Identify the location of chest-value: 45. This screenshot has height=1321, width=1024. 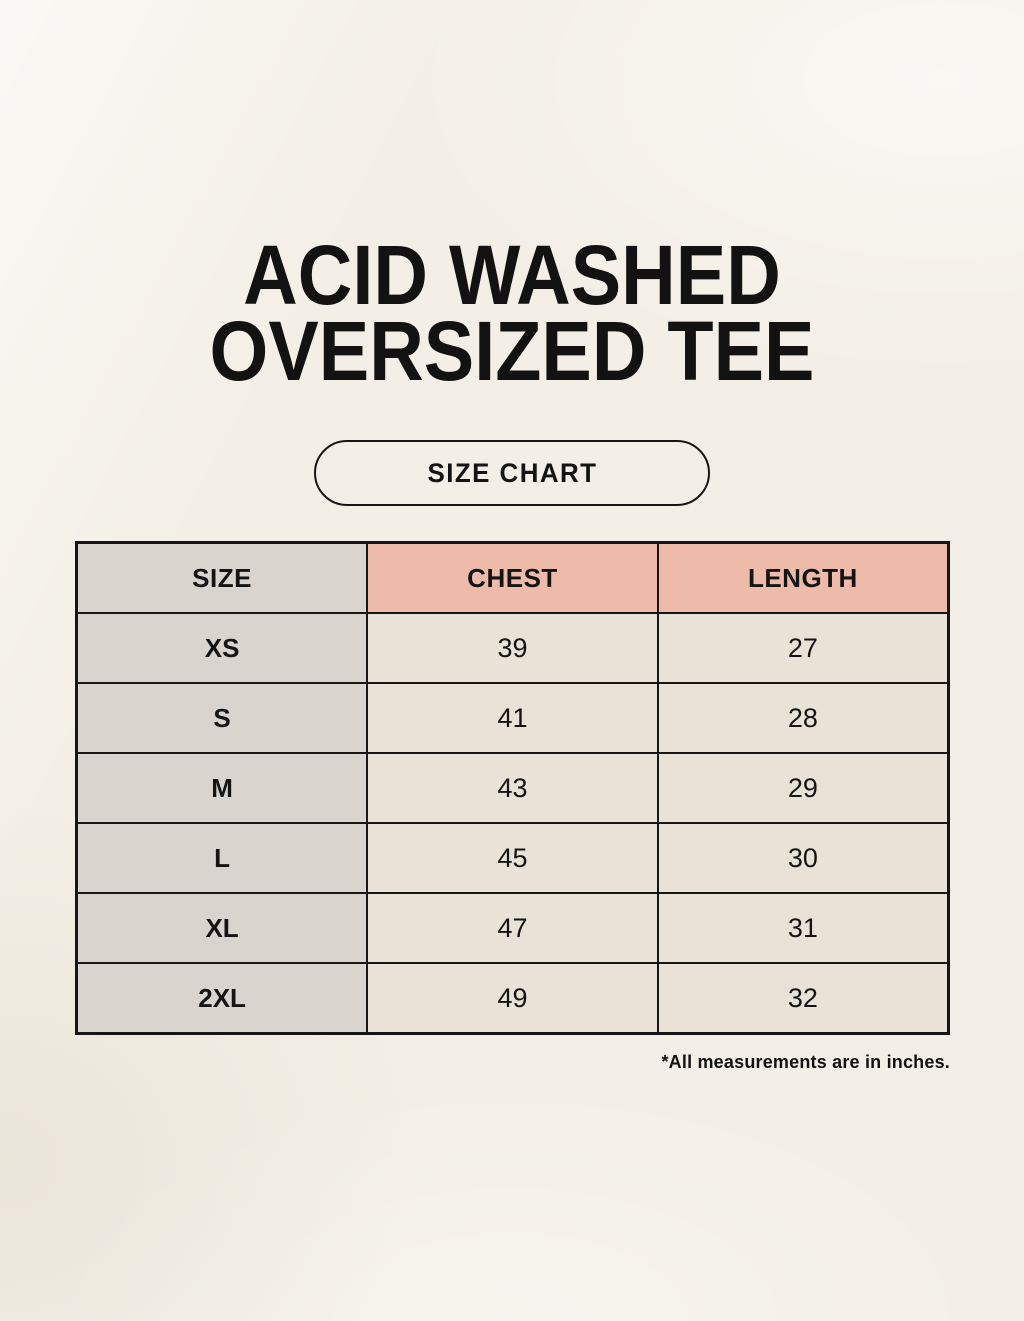
(512, 858).